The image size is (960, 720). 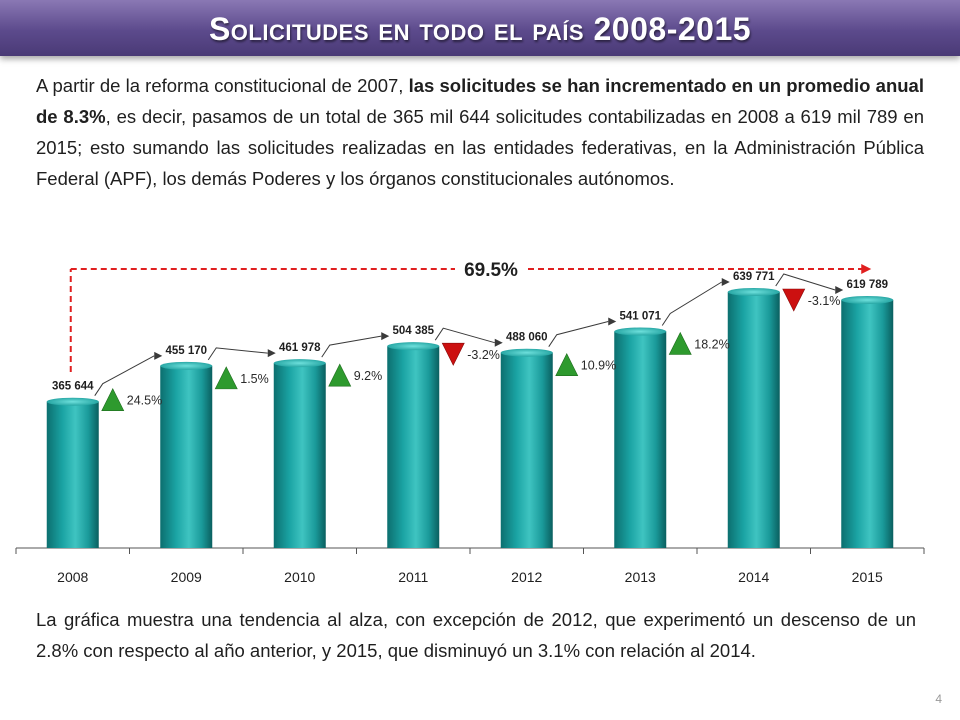 What do you see at coordinates (72, 577) in the screenshot?
I see `category-label-2008: 2008` at bounding box center [72, 577].